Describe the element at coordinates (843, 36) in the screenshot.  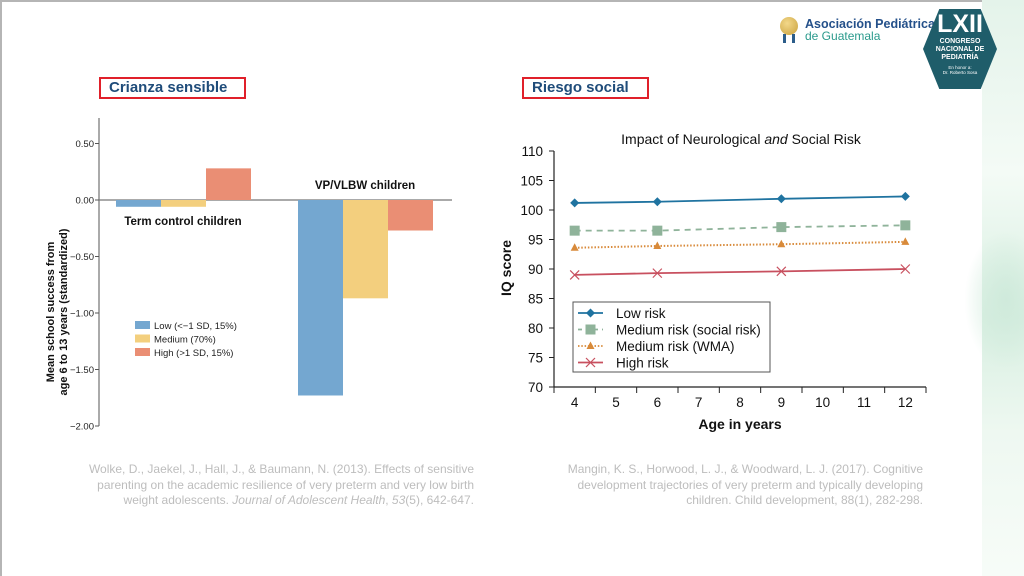
I see `org-name-line2: de Guatemala` at that location.